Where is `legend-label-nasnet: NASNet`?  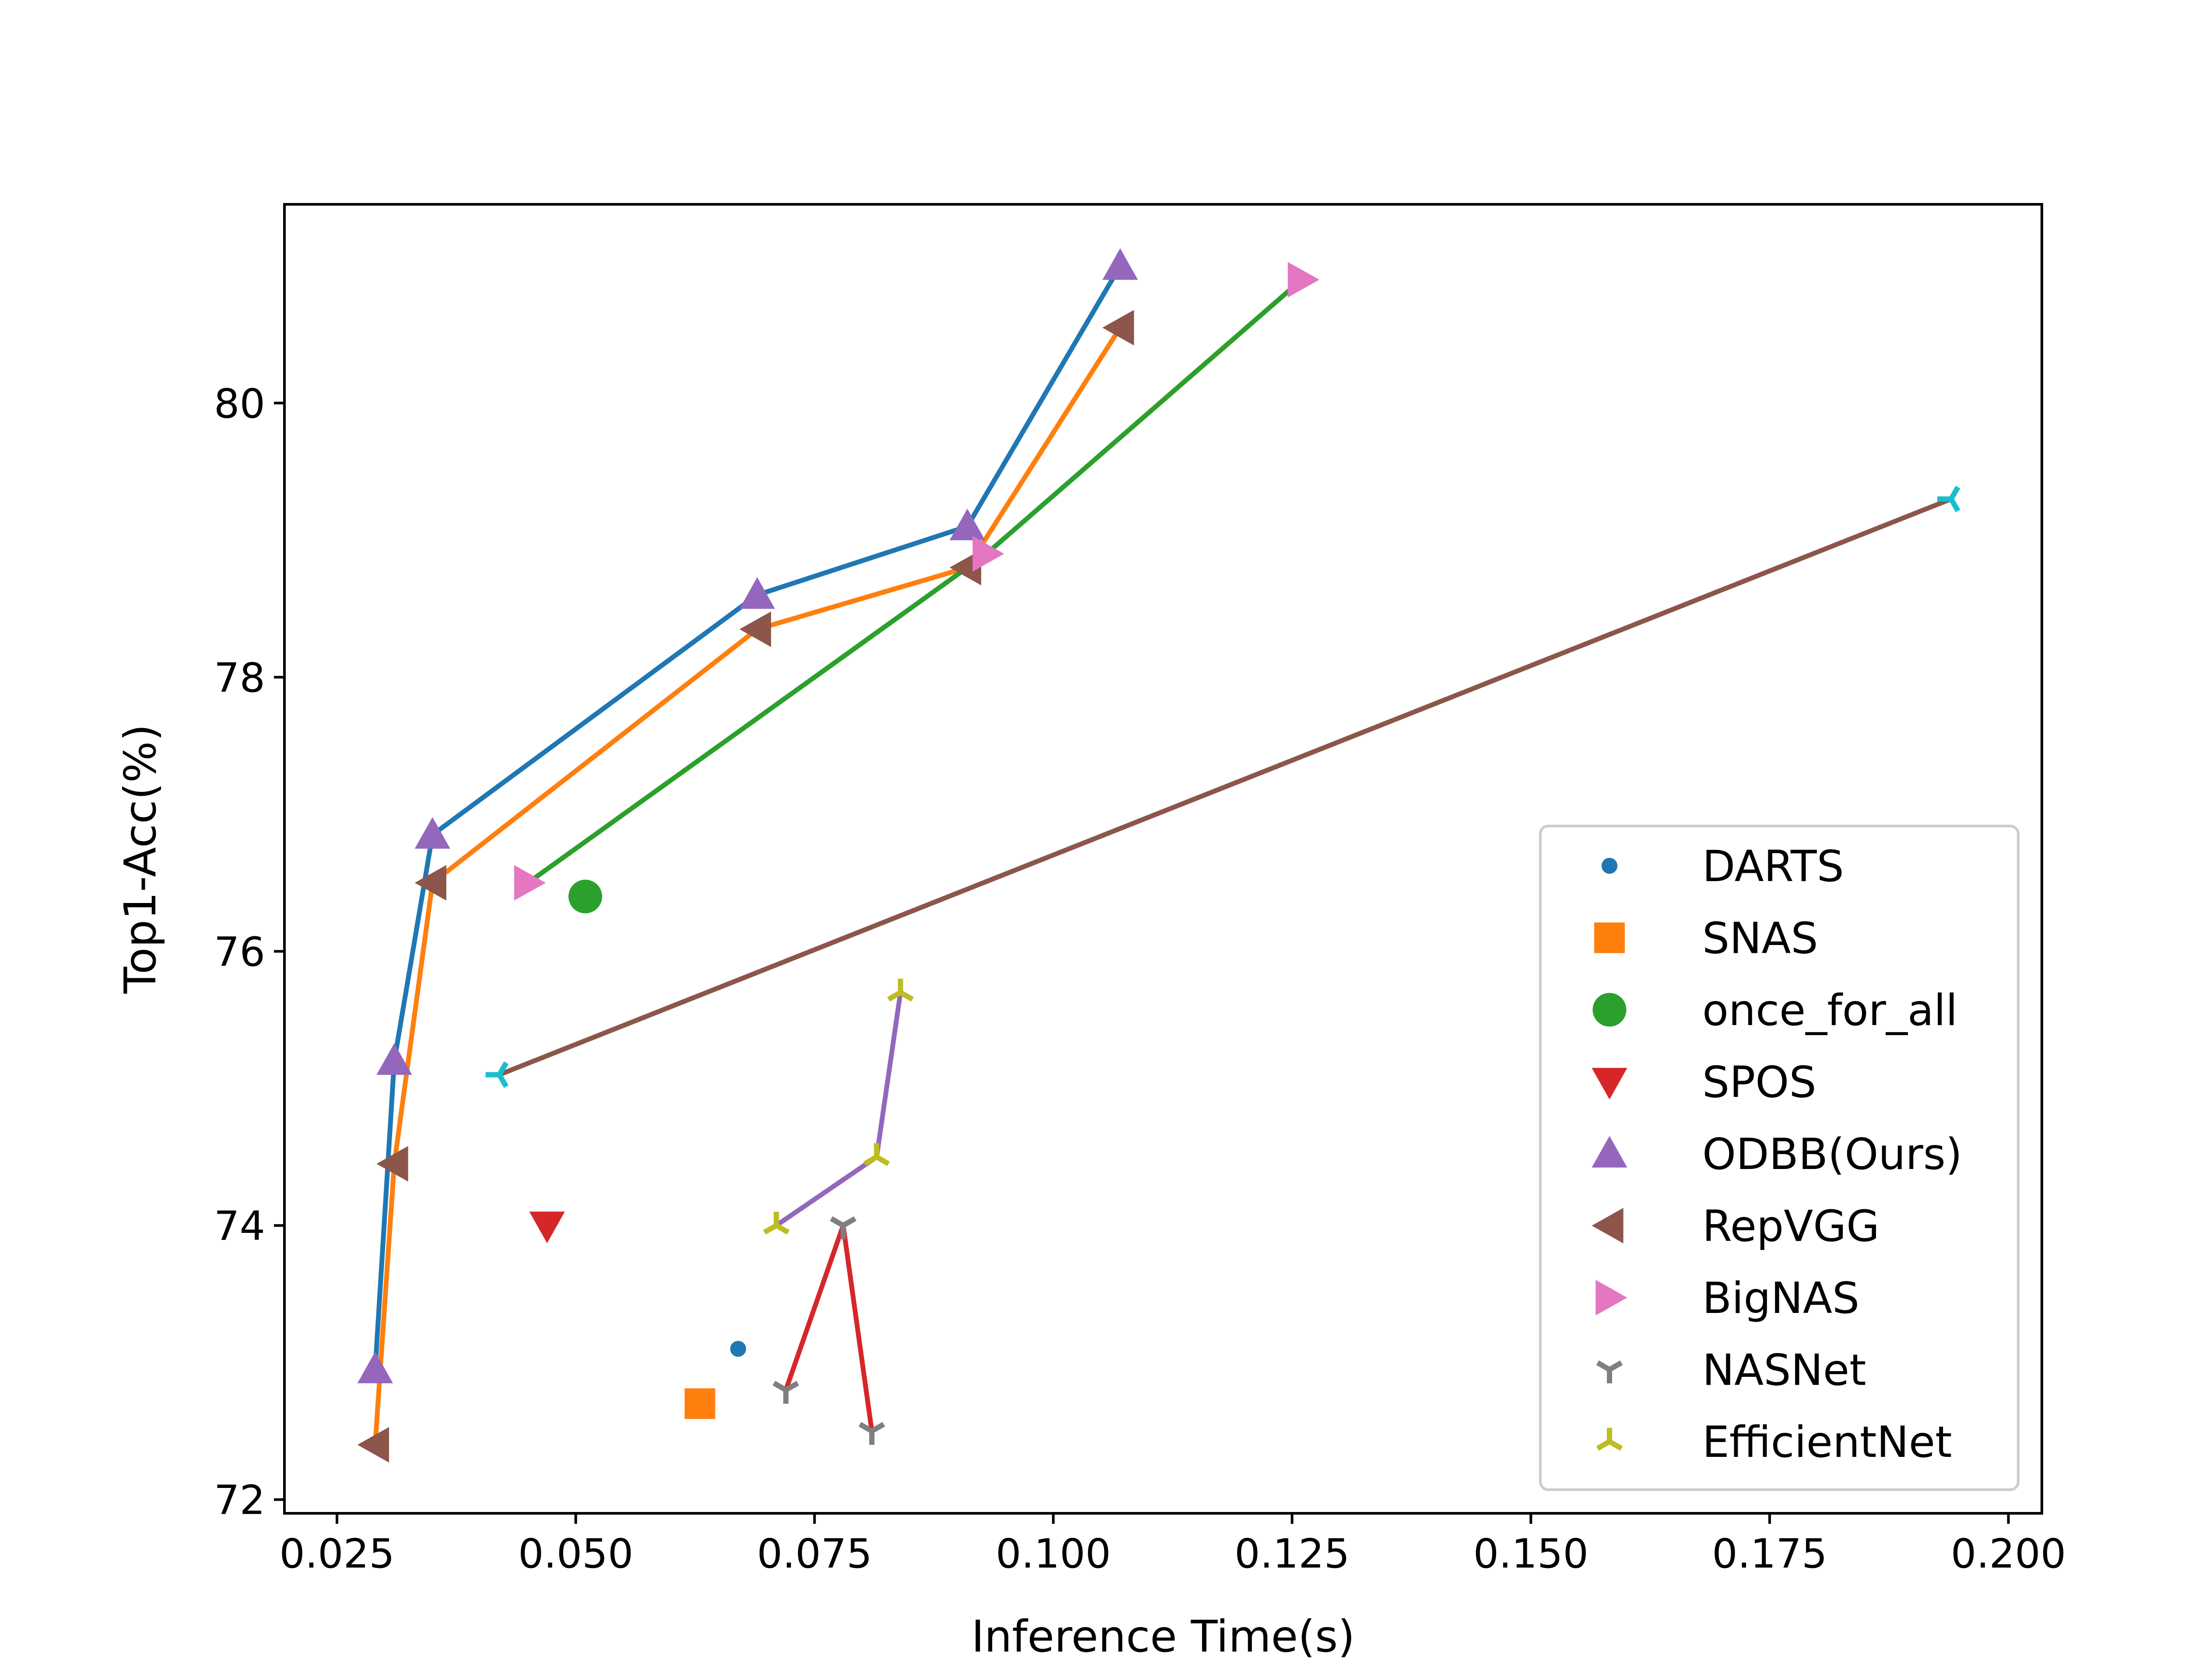 legend-label-nasnet: NASNet is located at coordinates (1784, 1371).